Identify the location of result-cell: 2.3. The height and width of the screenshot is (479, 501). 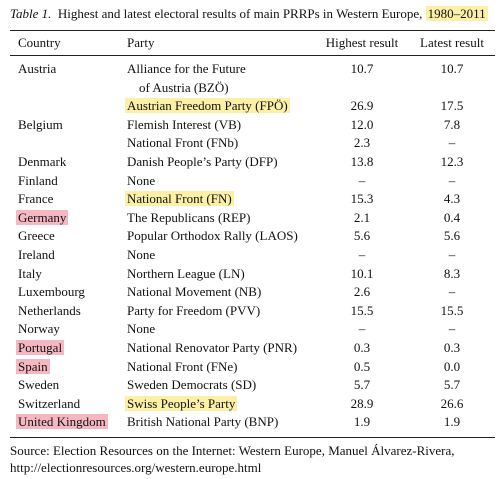
(362, 143).